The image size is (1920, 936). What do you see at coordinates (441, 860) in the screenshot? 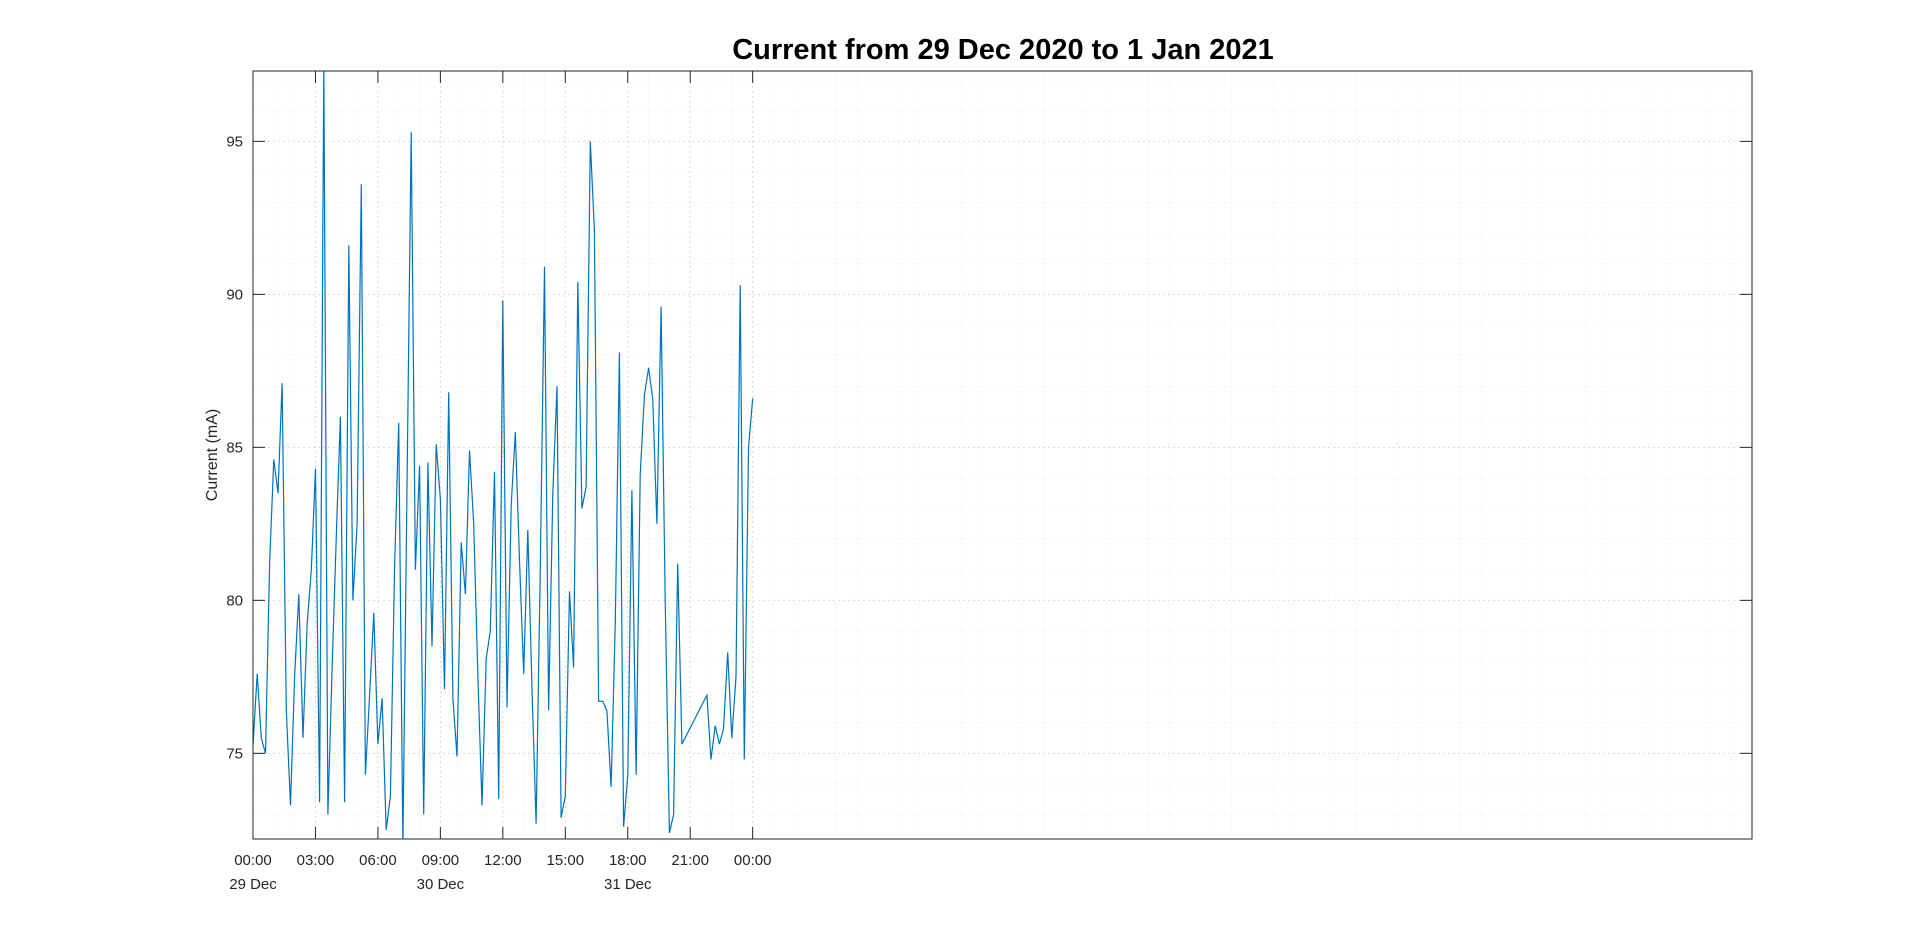
I see `x-tick-label: 09:00` at bounding box center [441, 860].